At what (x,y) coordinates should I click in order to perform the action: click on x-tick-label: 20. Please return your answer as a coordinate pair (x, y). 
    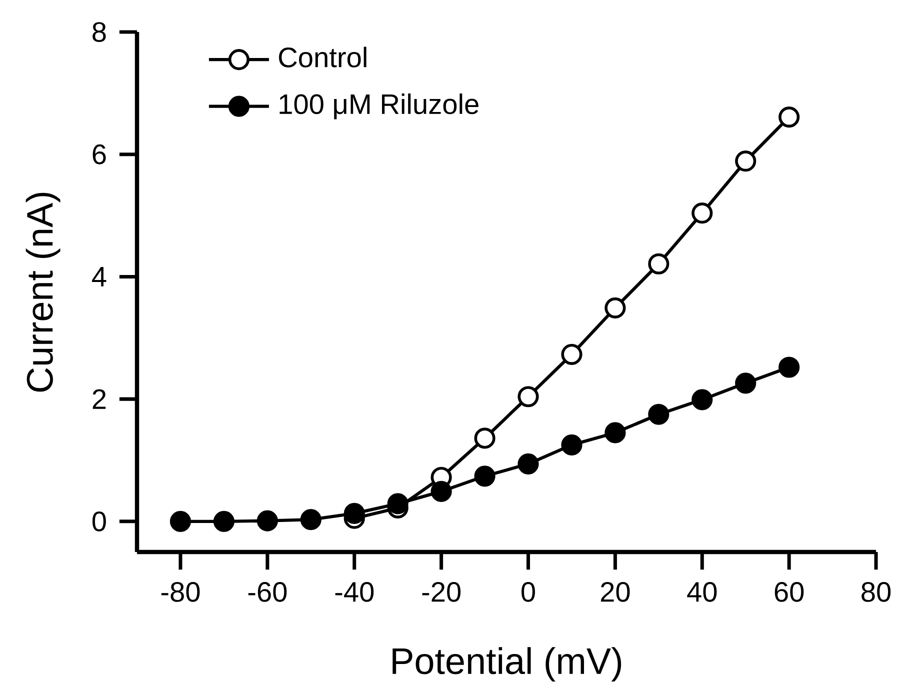
    Looking at the image, I should click on (615, 592).